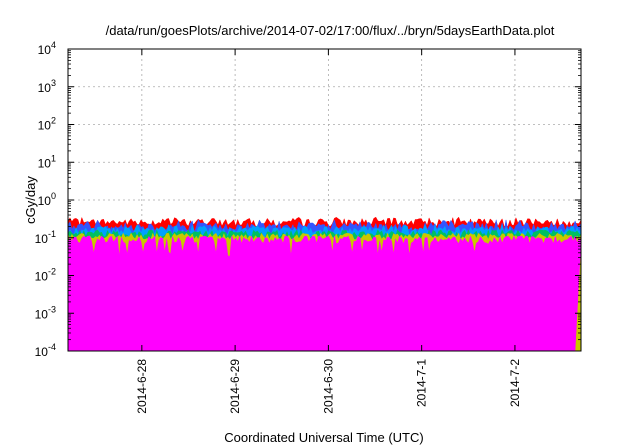  What do you see at coordinates (30, 200) in the screenshot?
I see `y-axis-label: cGy/day` at bounding box center [30, 200].